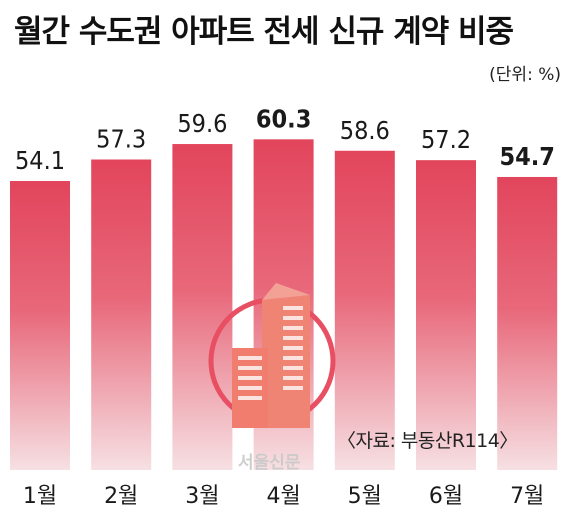  I want to click on value-label-2: 57.3, so click(121, 138).